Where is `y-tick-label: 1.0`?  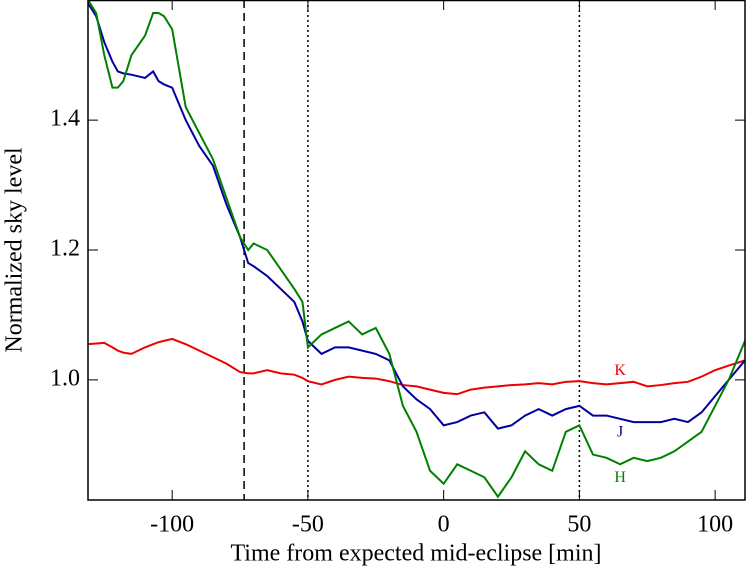
y-tick-label: 1.0 is located at coordinates (65, 378).